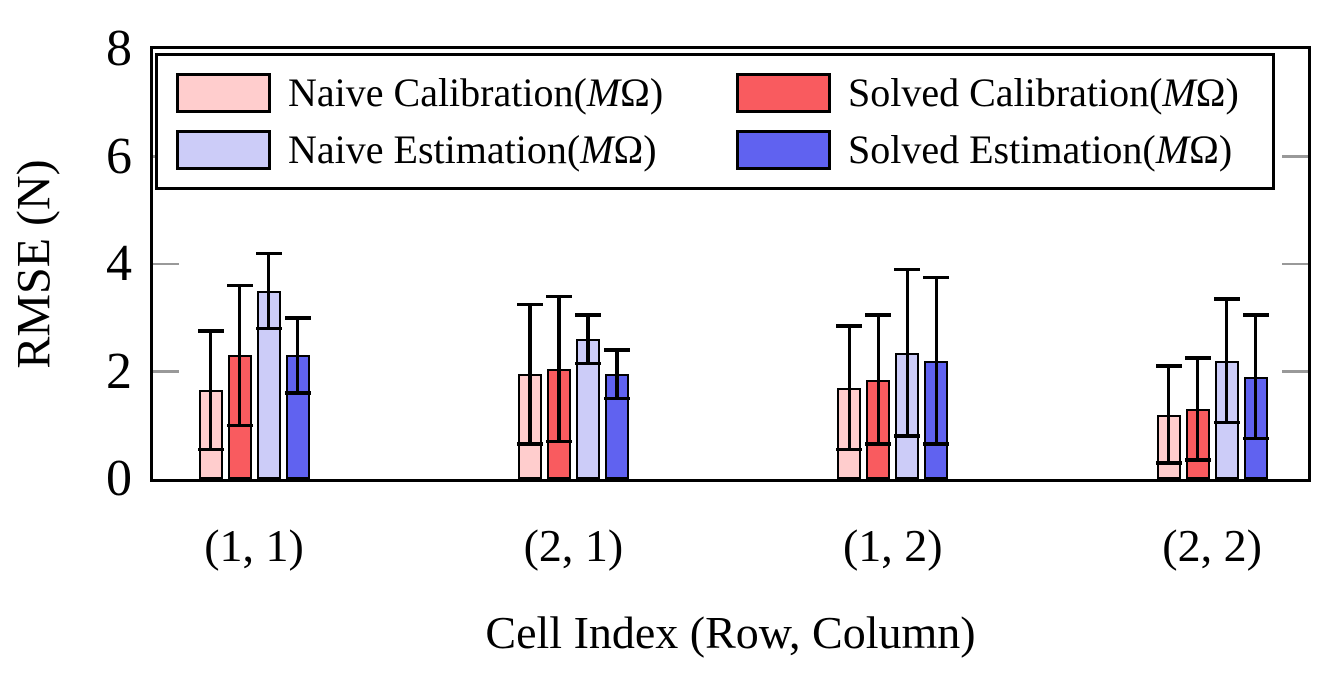  I want to click on legend-item: Naive Estimation(MΩ), so click(456, 150).